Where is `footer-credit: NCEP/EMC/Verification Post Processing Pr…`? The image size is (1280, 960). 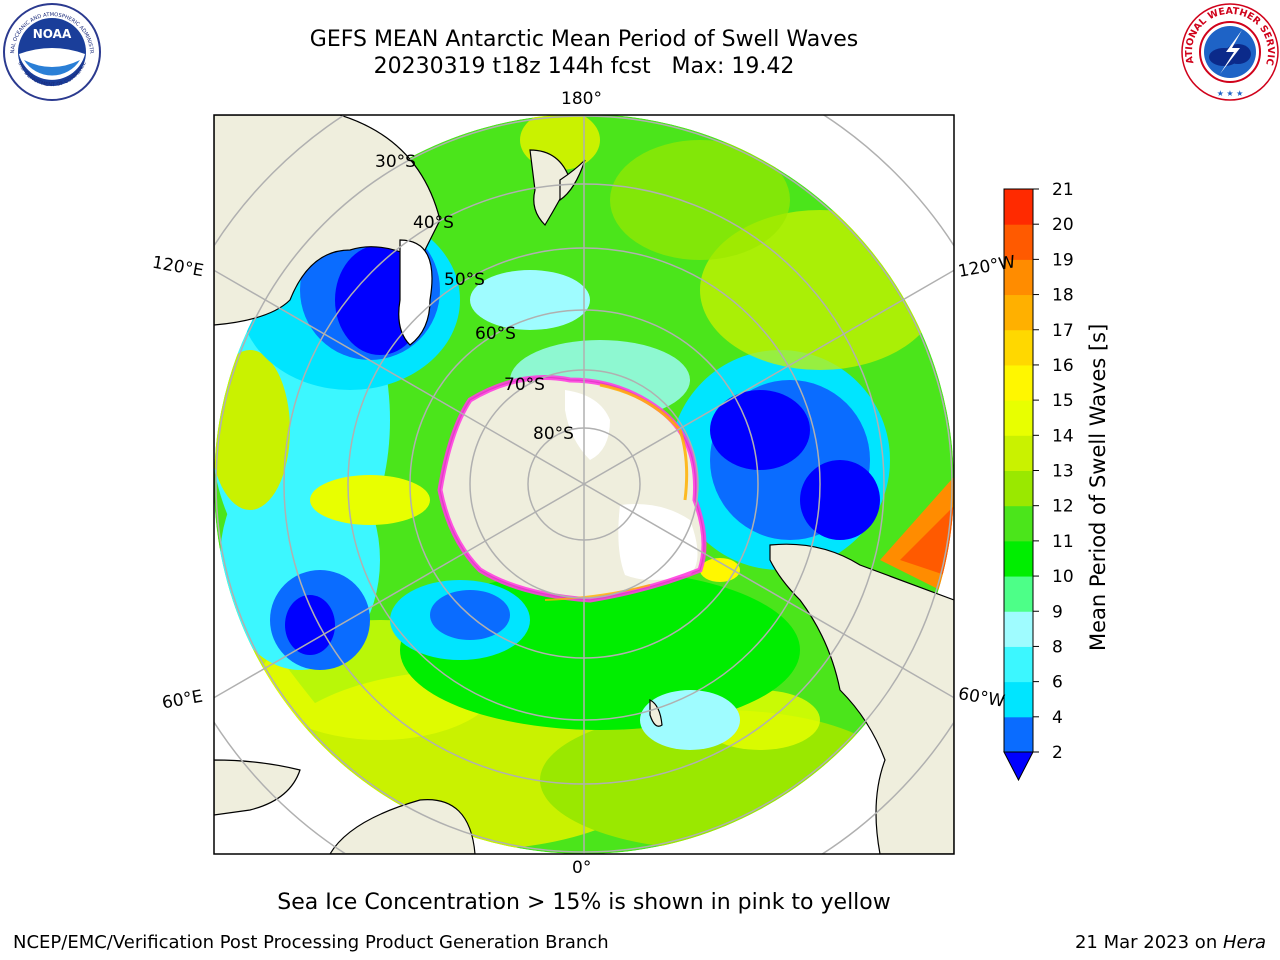 footer-credit: NCEP/EMC/Verification Post Processing Pr… is located at coordinates (311, 942).